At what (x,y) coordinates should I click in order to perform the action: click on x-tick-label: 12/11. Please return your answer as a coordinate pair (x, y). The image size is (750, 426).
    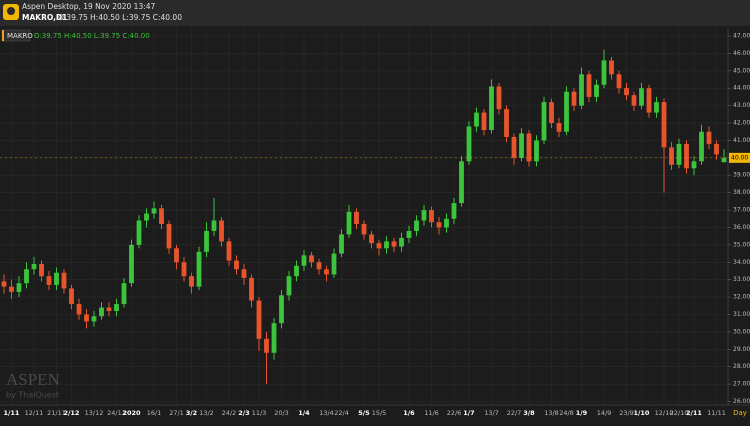
    Looking at the image, I should click on (34, 413).